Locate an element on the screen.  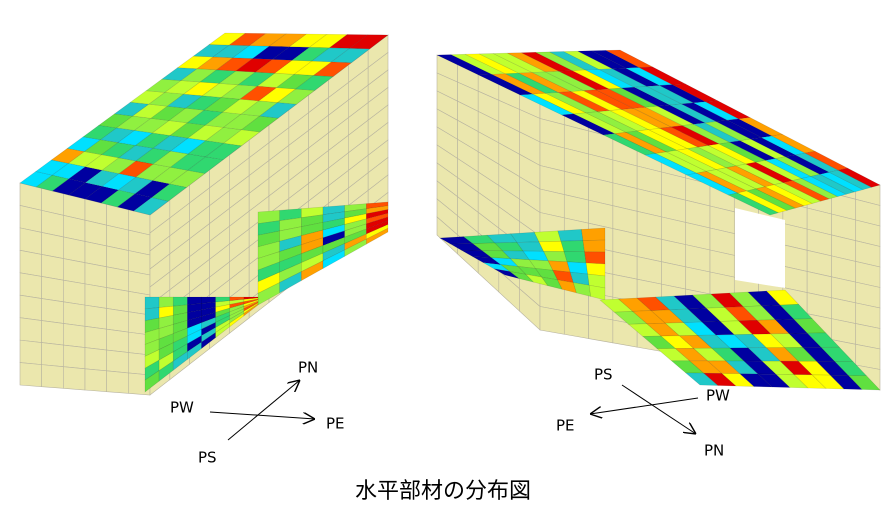
opening is located at coordinates (760, 248).